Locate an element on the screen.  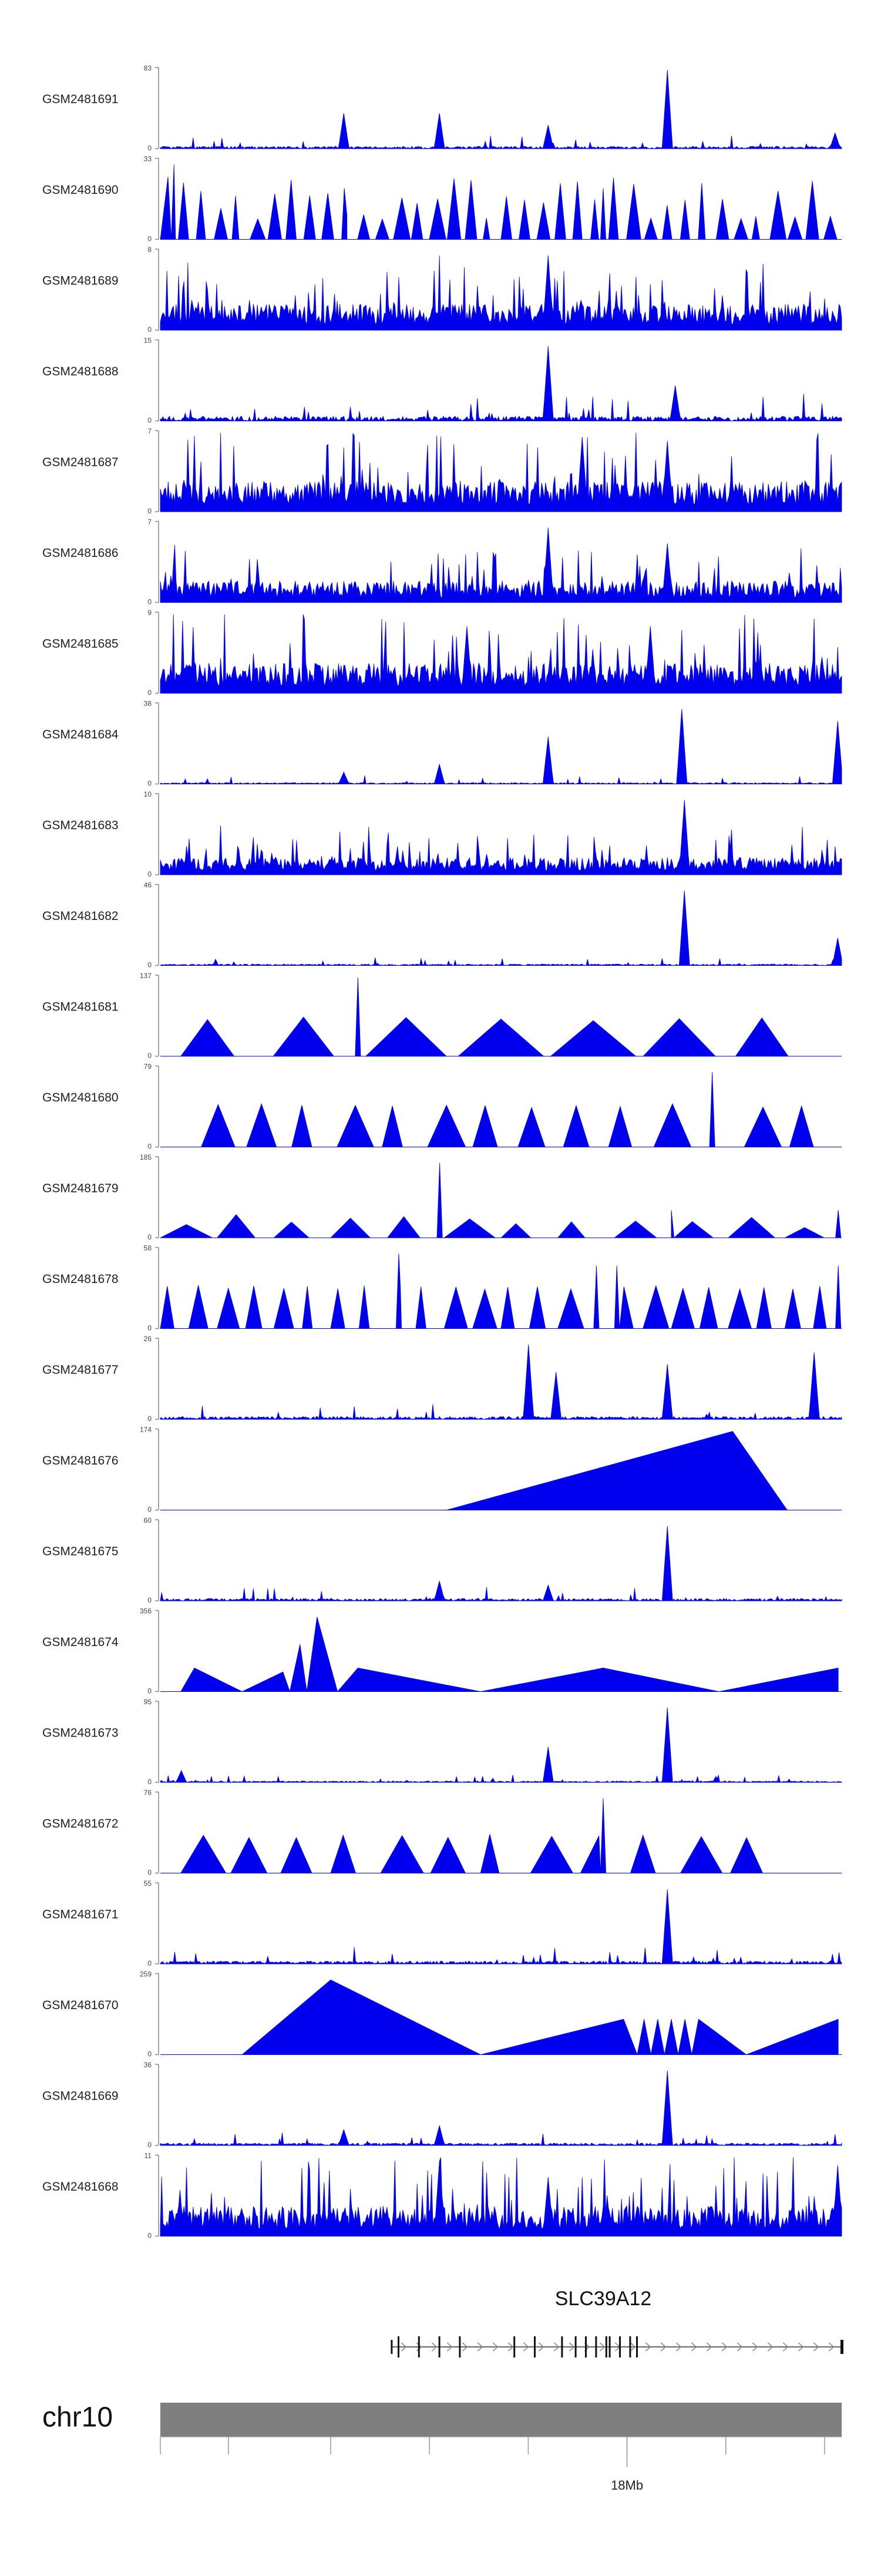
track-GSM2481691: GSM2481691 83 0 is located at coordinates (442, 108).